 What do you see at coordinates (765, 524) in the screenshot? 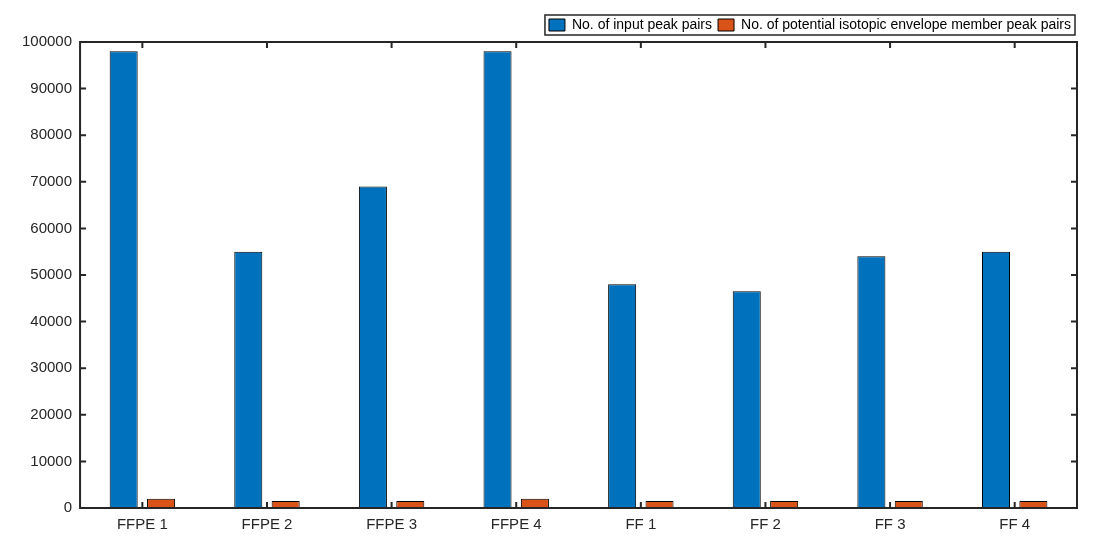
I see `x-tick-label: FF 2` at bounding box center [765, 524].